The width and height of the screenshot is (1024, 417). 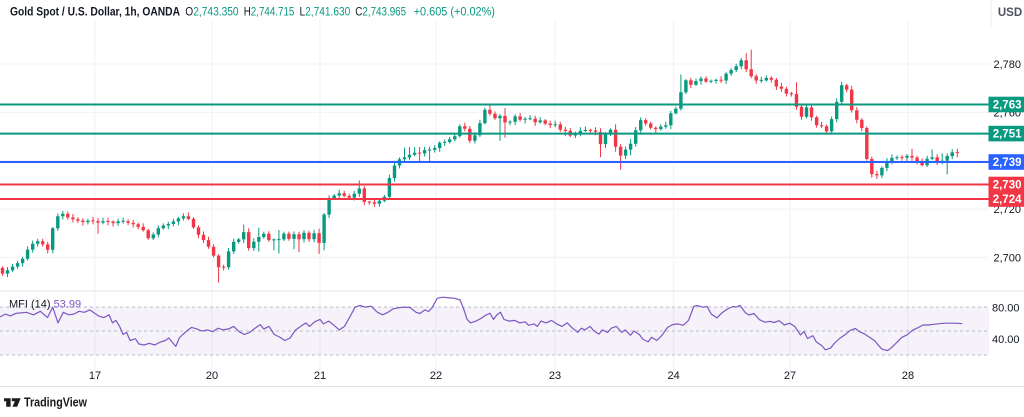 I want to click on svg-text: USD, so click(x=1010, y=13).